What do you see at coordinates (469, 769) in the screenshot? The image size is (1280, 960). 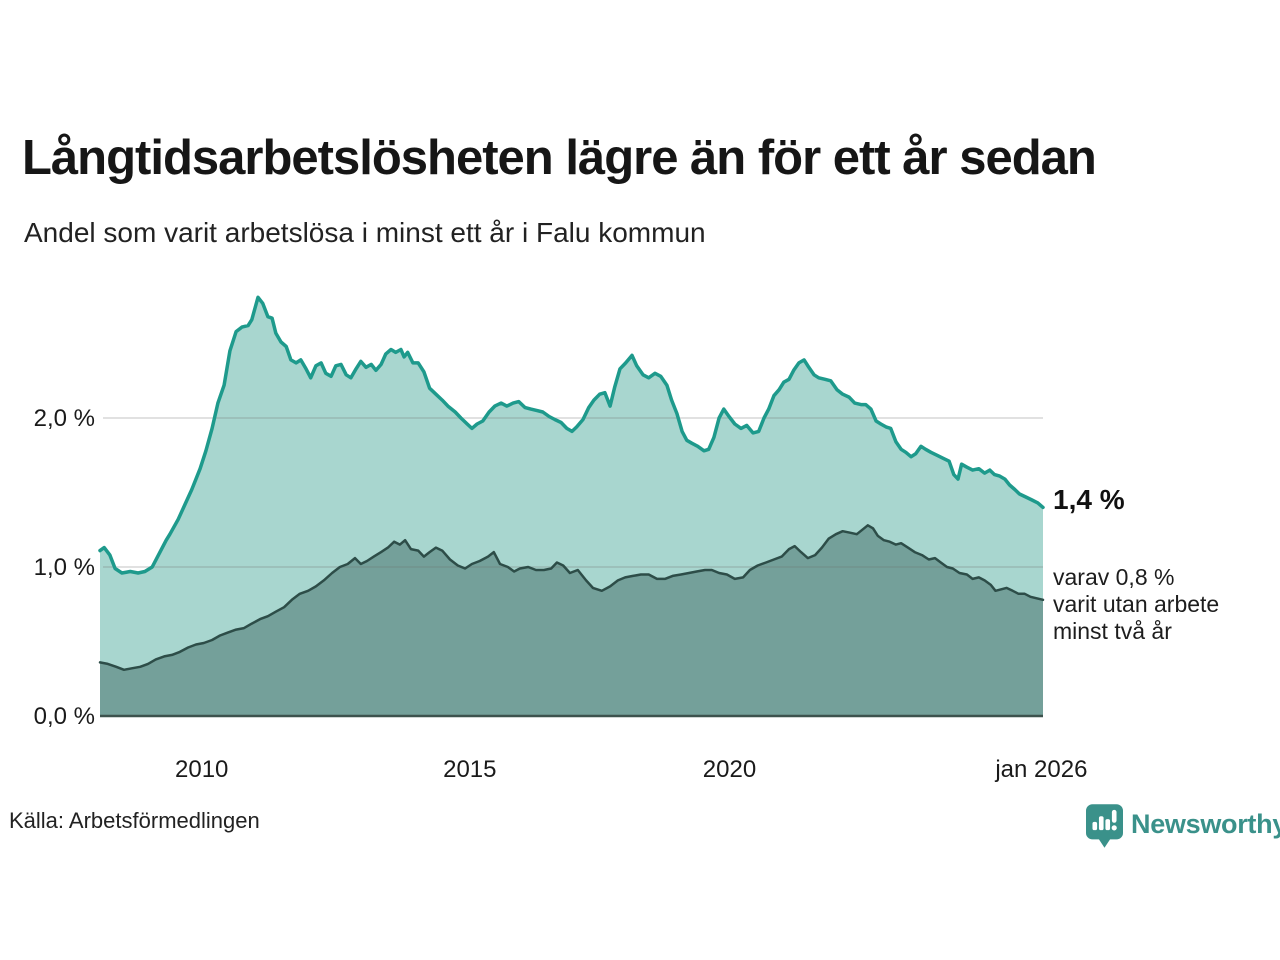 I see `x-tick-label: 2015` at bounding box center [469, 769].